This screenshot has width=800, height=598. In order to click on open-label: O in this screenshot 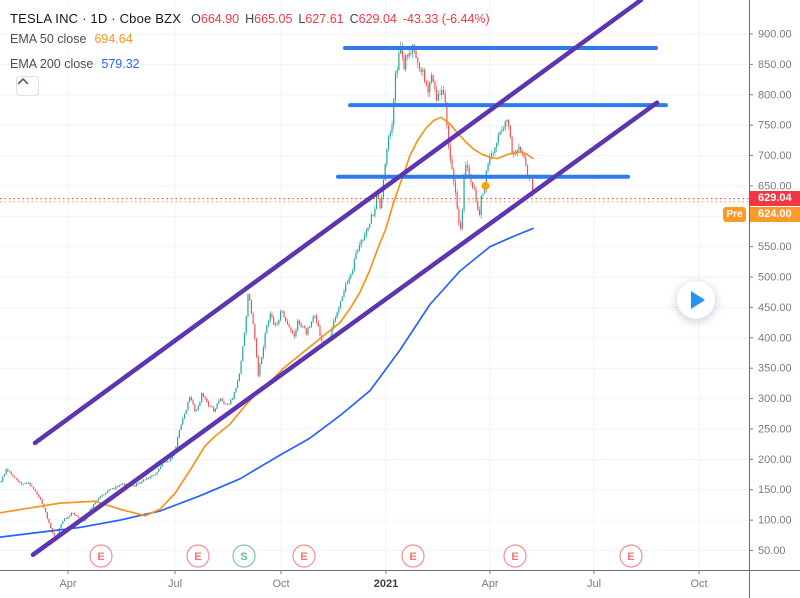, I will do `click(196, 19)`.